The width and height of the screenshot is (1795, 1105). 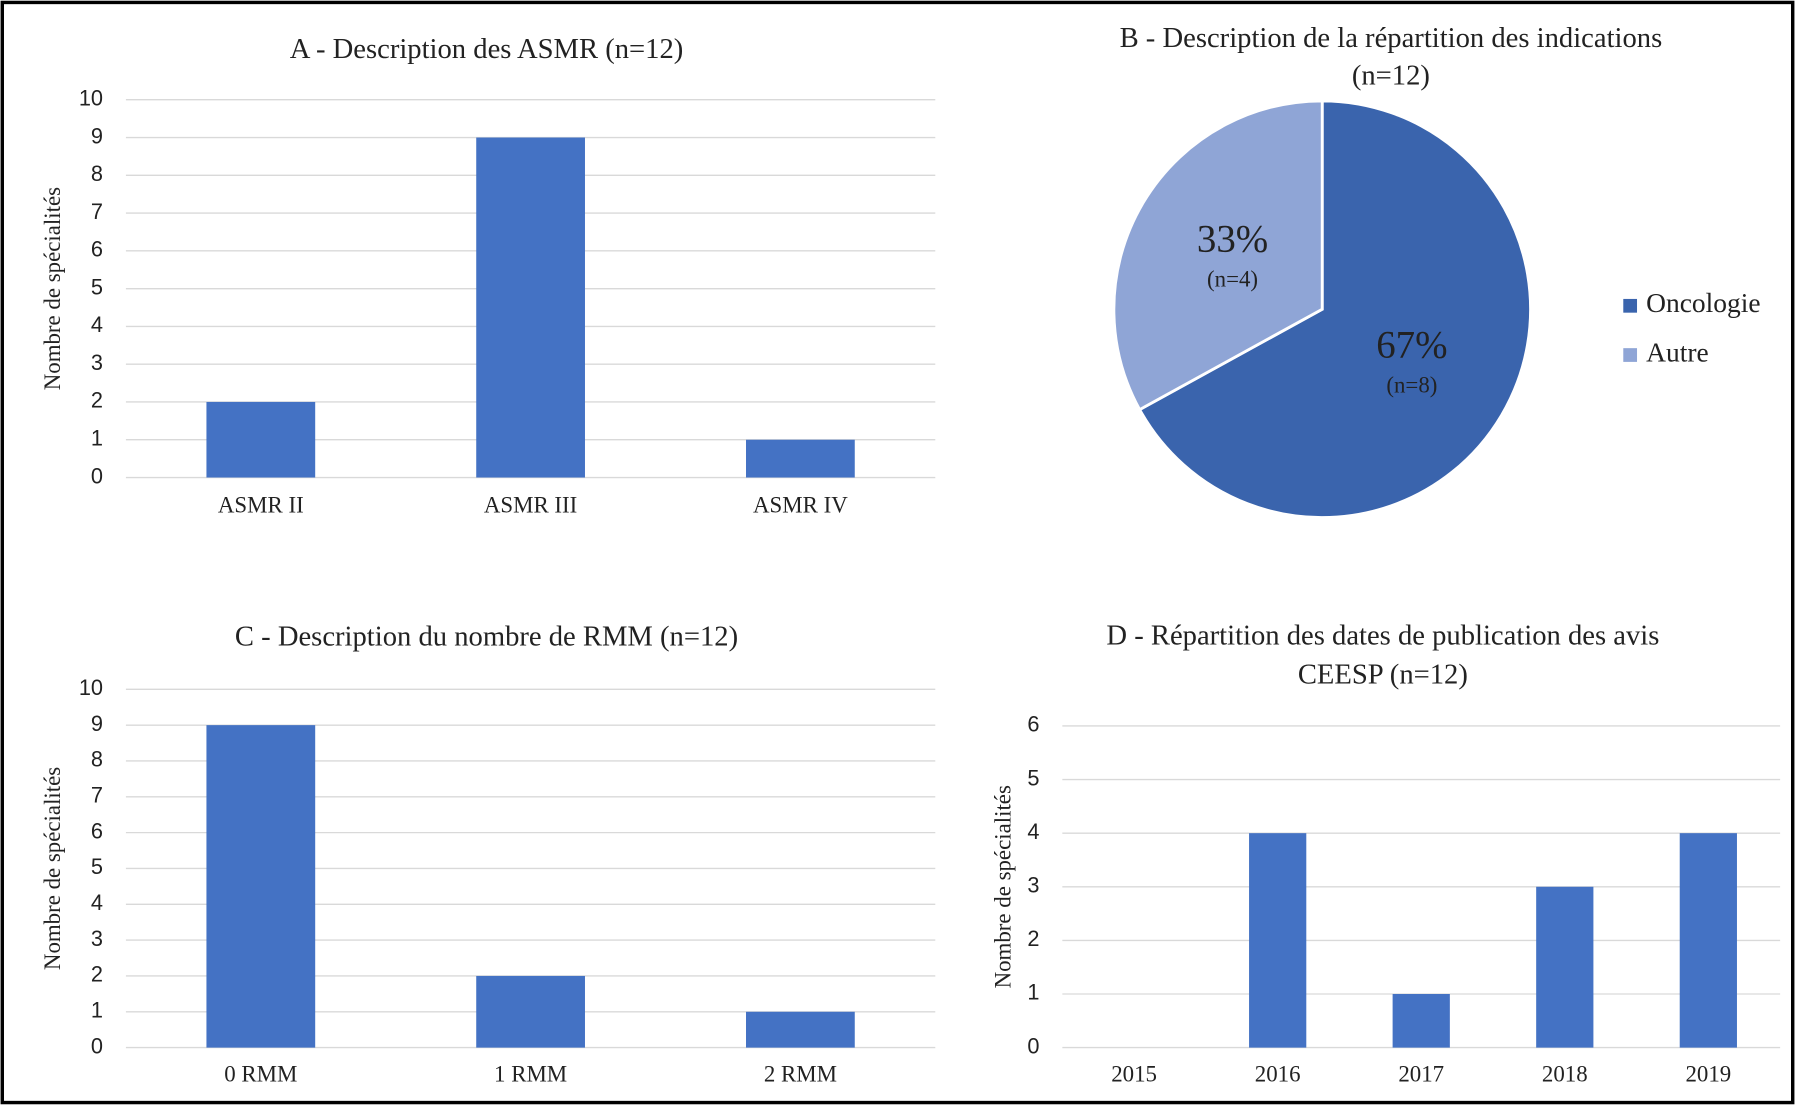 I want to click on chart-title: A - Description des ASMR (n=12), so click(x=487, y=49).